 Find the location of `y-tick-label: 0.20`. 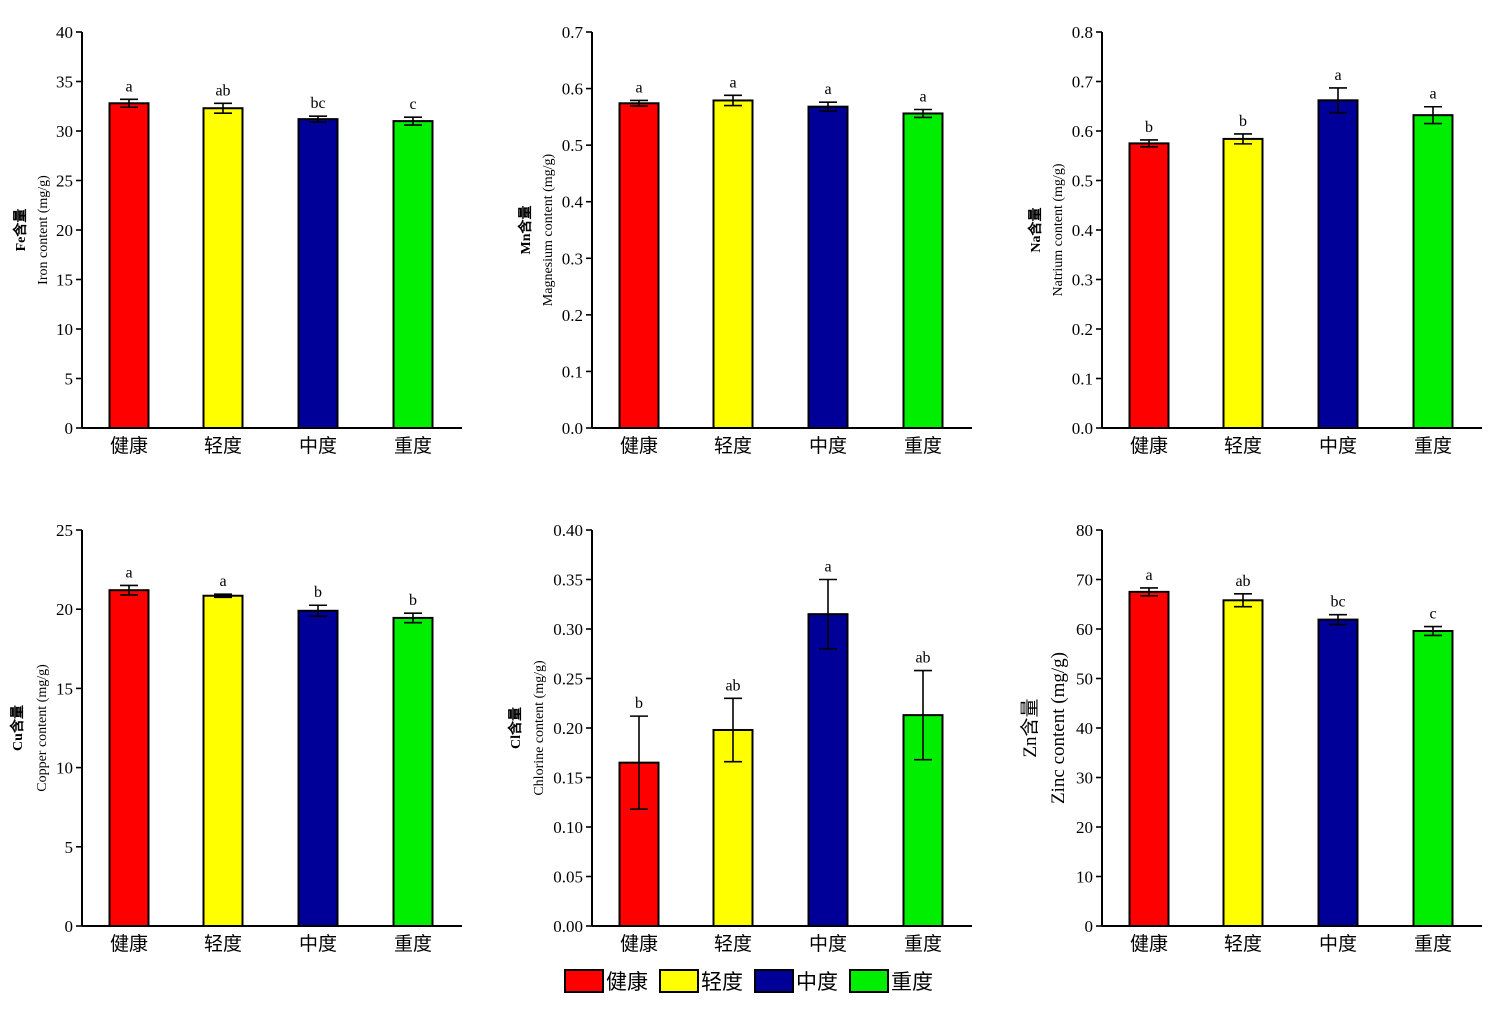

y-tick-label: 0.20 is located at coordinates (568, 728).